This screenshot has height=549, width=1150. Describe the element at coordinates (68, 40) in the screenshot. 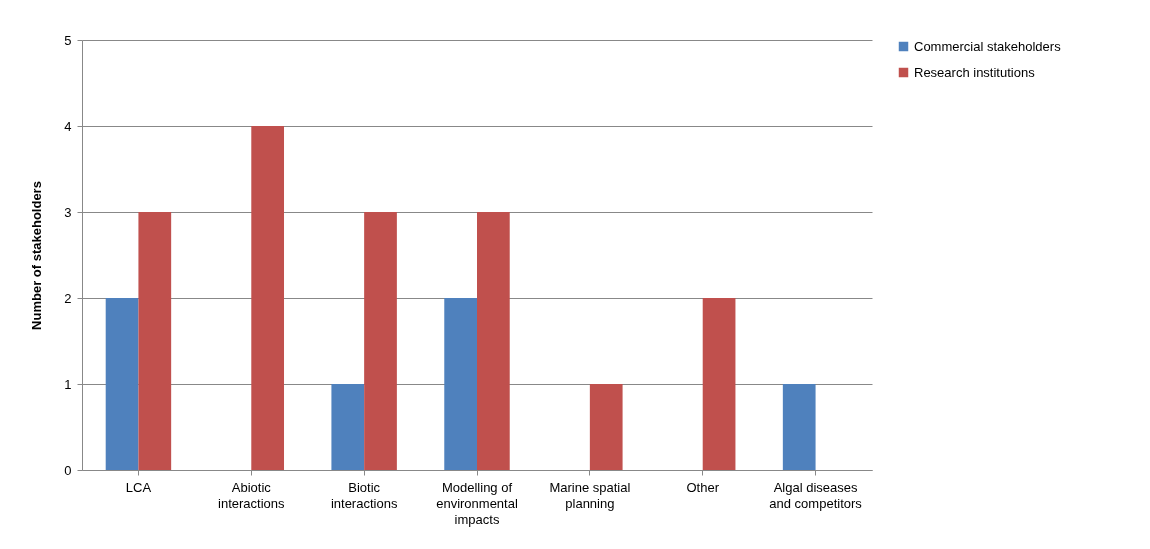

I see `y-tick-label: 5` at that location.